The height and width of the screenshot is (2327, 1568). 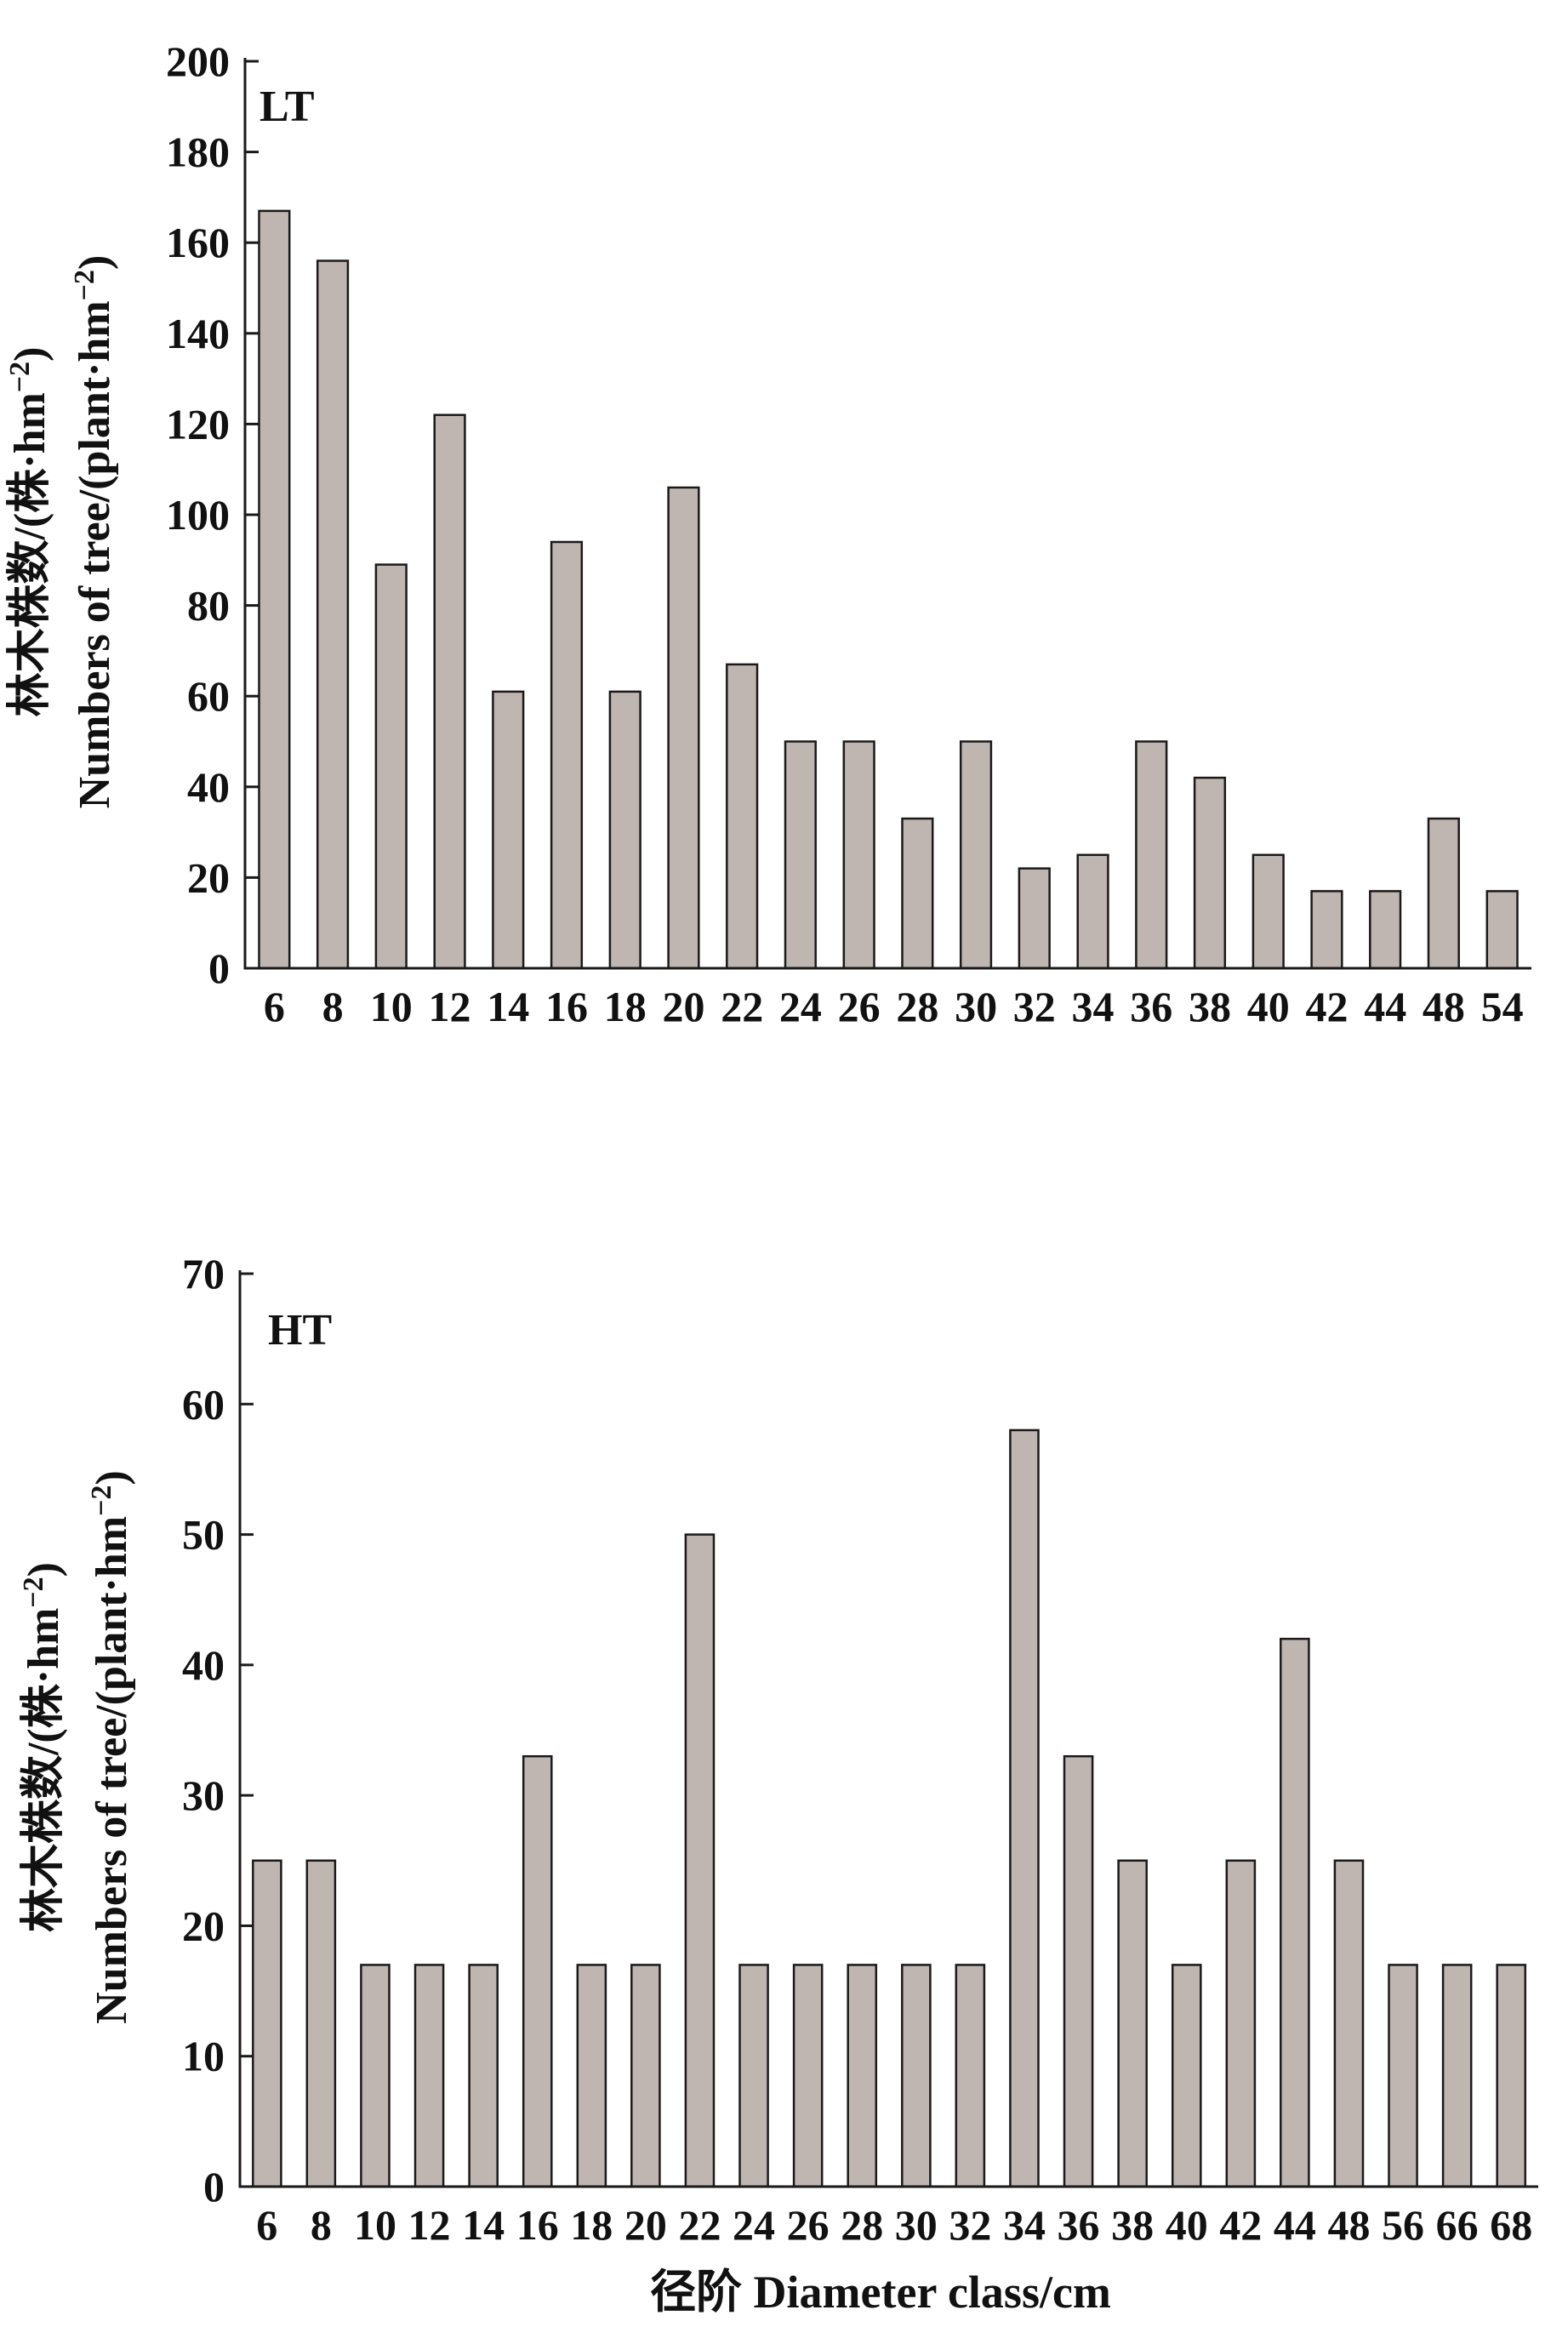 I want to click on x-tick-label: 24, so click(x=800, y=1006).